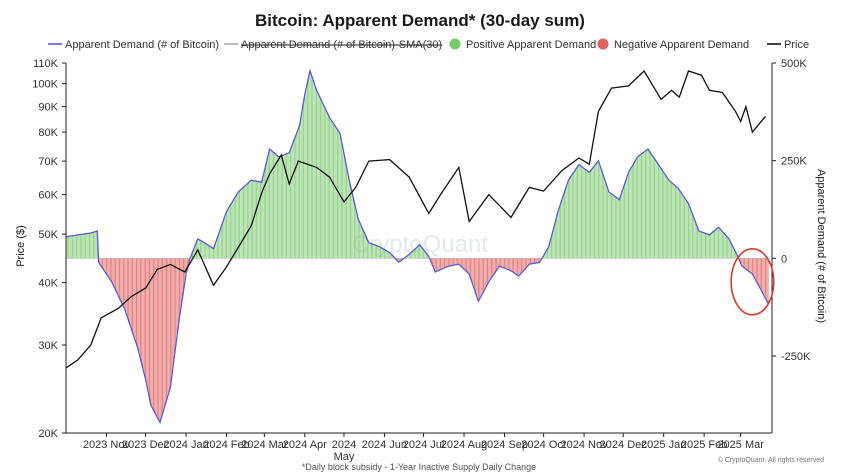 The width and height of the screenshot is (841, 474). I want to click on left-tick-label: 20K, so click(48, 434).